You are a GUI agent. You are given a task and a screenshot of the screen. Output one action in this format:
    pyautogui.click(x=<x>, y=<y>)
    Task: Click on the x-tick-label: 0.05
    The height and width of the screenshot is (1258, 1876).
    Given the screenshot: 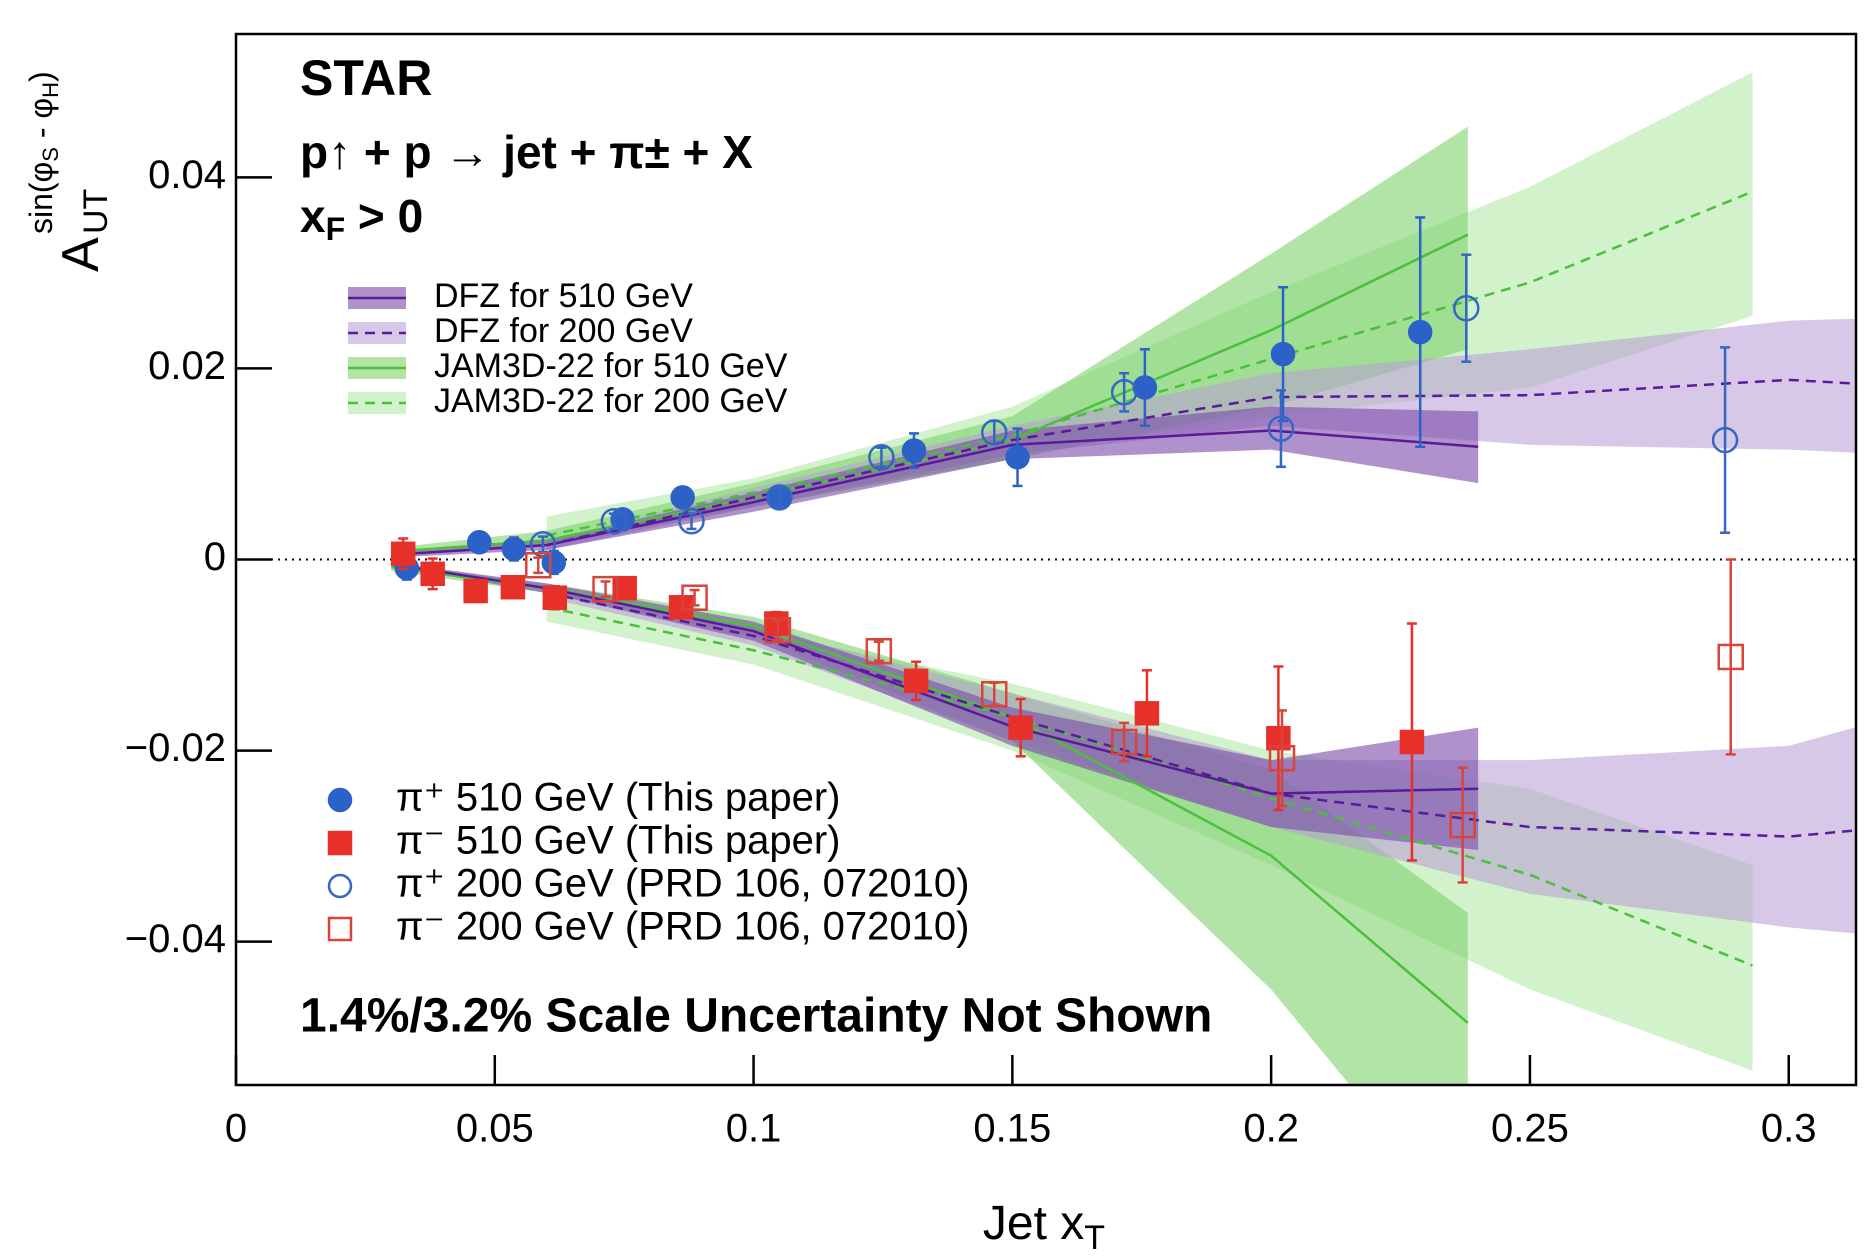 What is the action you would take?
    pyautogui.click(x=495, y=1129)
    